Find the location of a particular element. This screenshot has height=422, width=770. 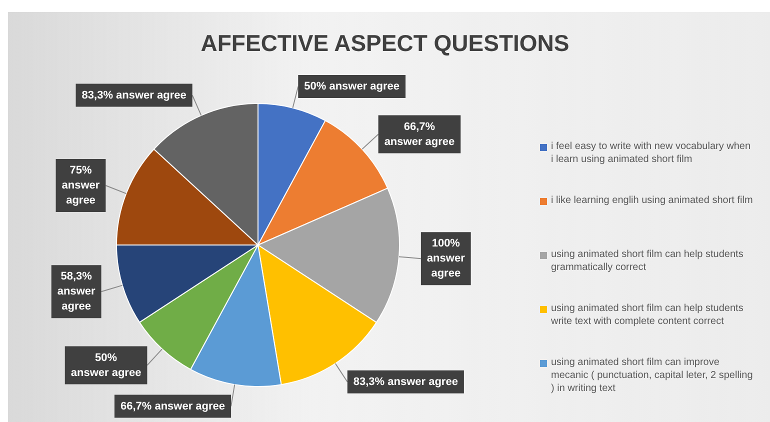

legend-label: using animated short film can help students grammatically correct is located at coordinates (647, 261).